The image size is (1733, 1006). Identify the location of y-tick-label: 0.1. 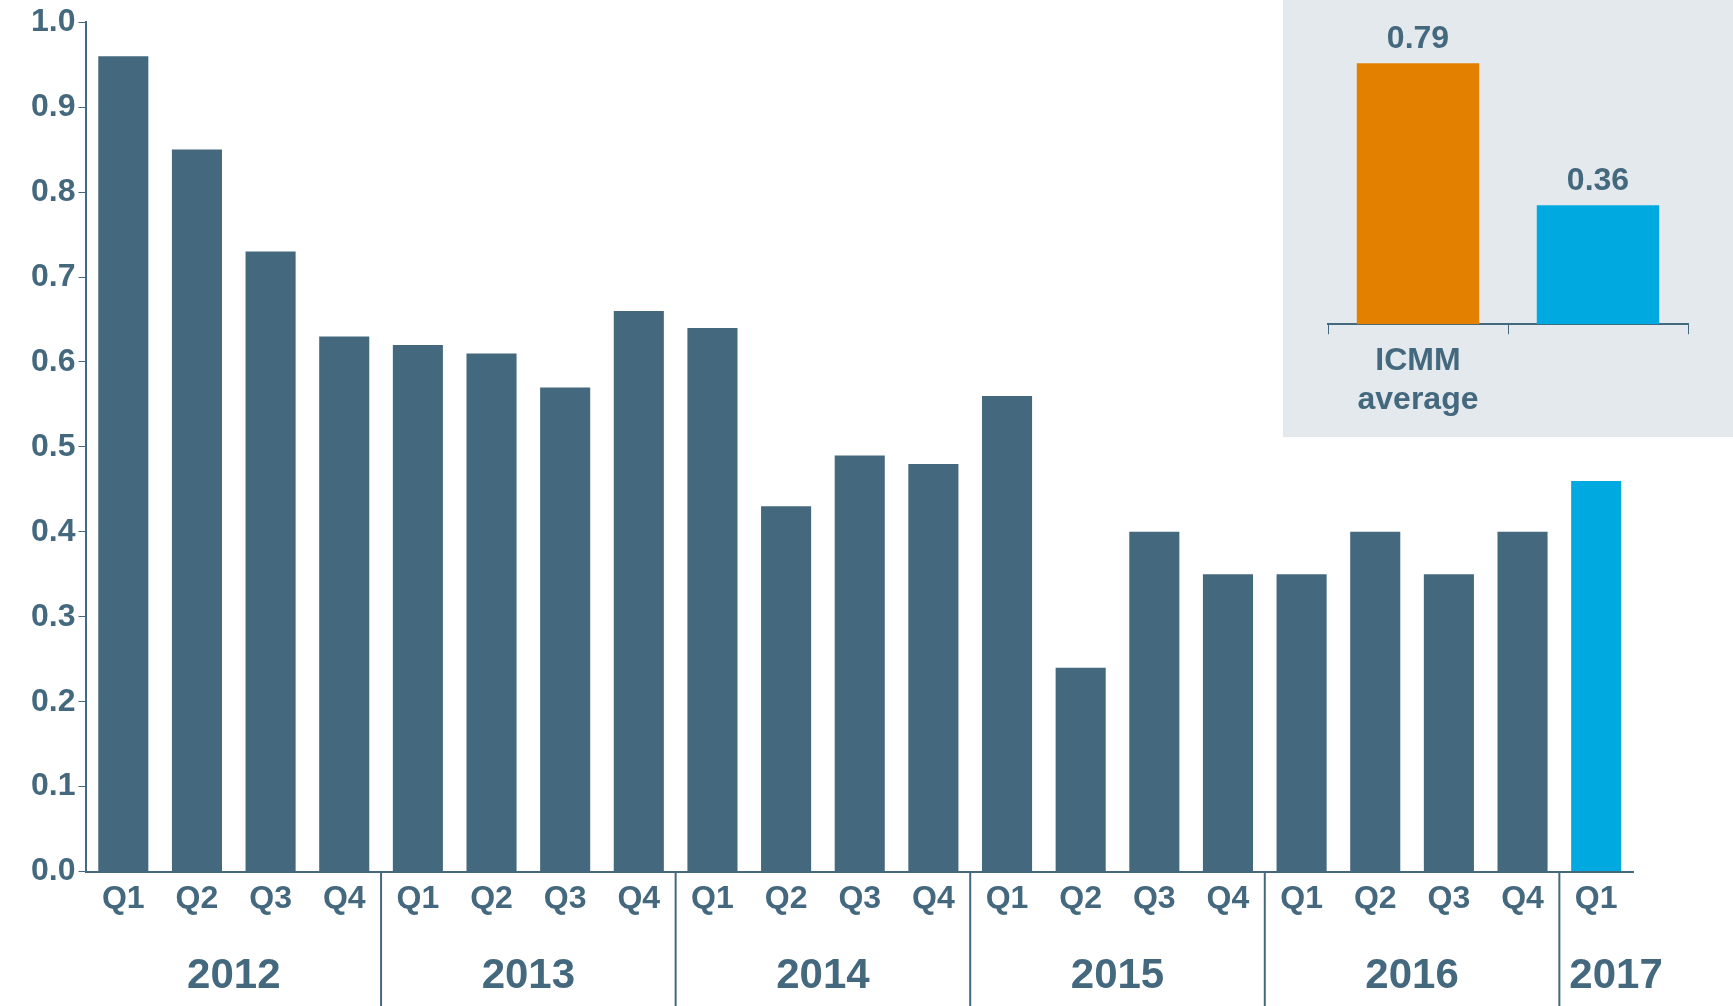
(53, 784).